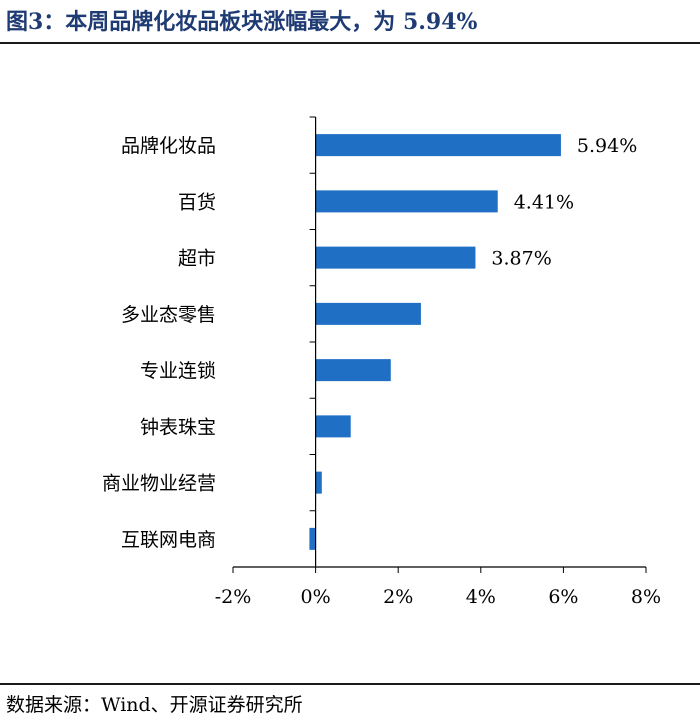 The width and height of the screenshot is (700, 721). Describe the element at coordinates (398, 597) in the screenshot. I see `x-tick-label: 2%` at that location.